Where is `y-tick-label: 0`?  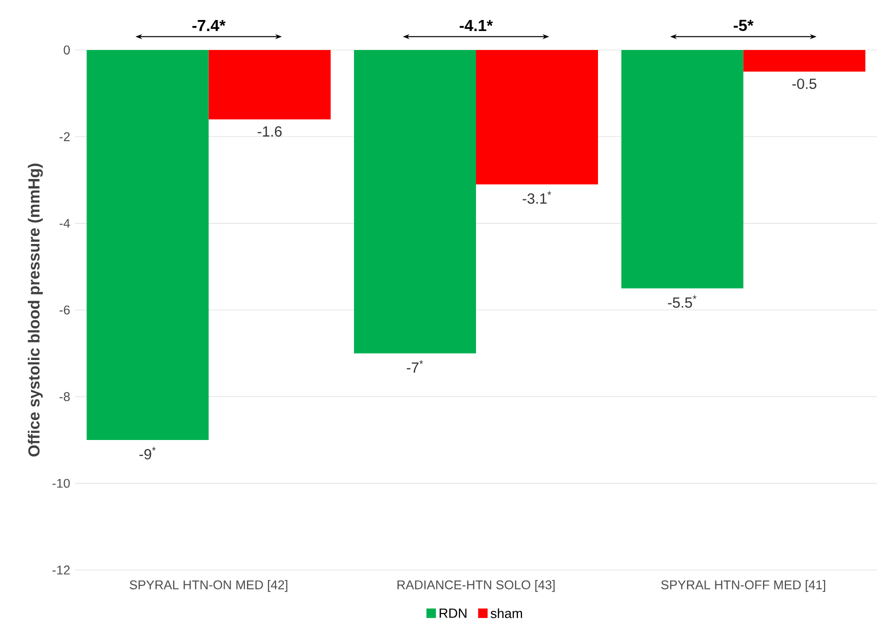 y-tick-label: 0 is located at coordinates (67, 50).